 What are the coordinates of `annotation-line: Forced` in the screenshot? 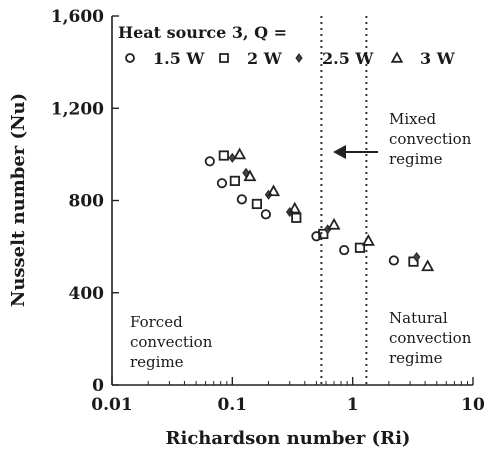 It's located at (156, 322).